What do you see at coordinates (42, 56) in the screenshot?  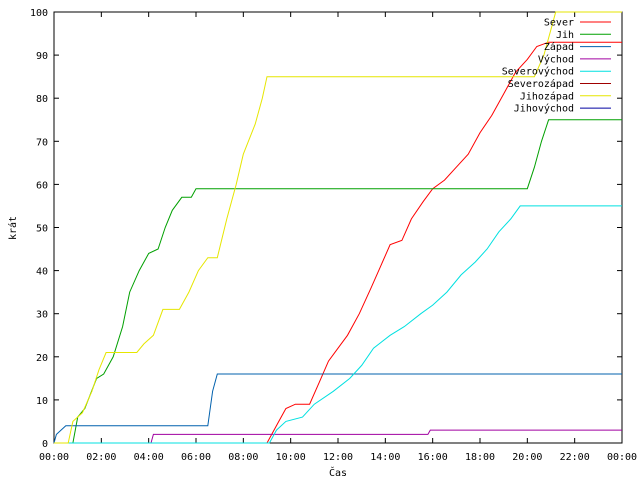 I see `y-tick-label: 90` at bounding box center [42, 56].